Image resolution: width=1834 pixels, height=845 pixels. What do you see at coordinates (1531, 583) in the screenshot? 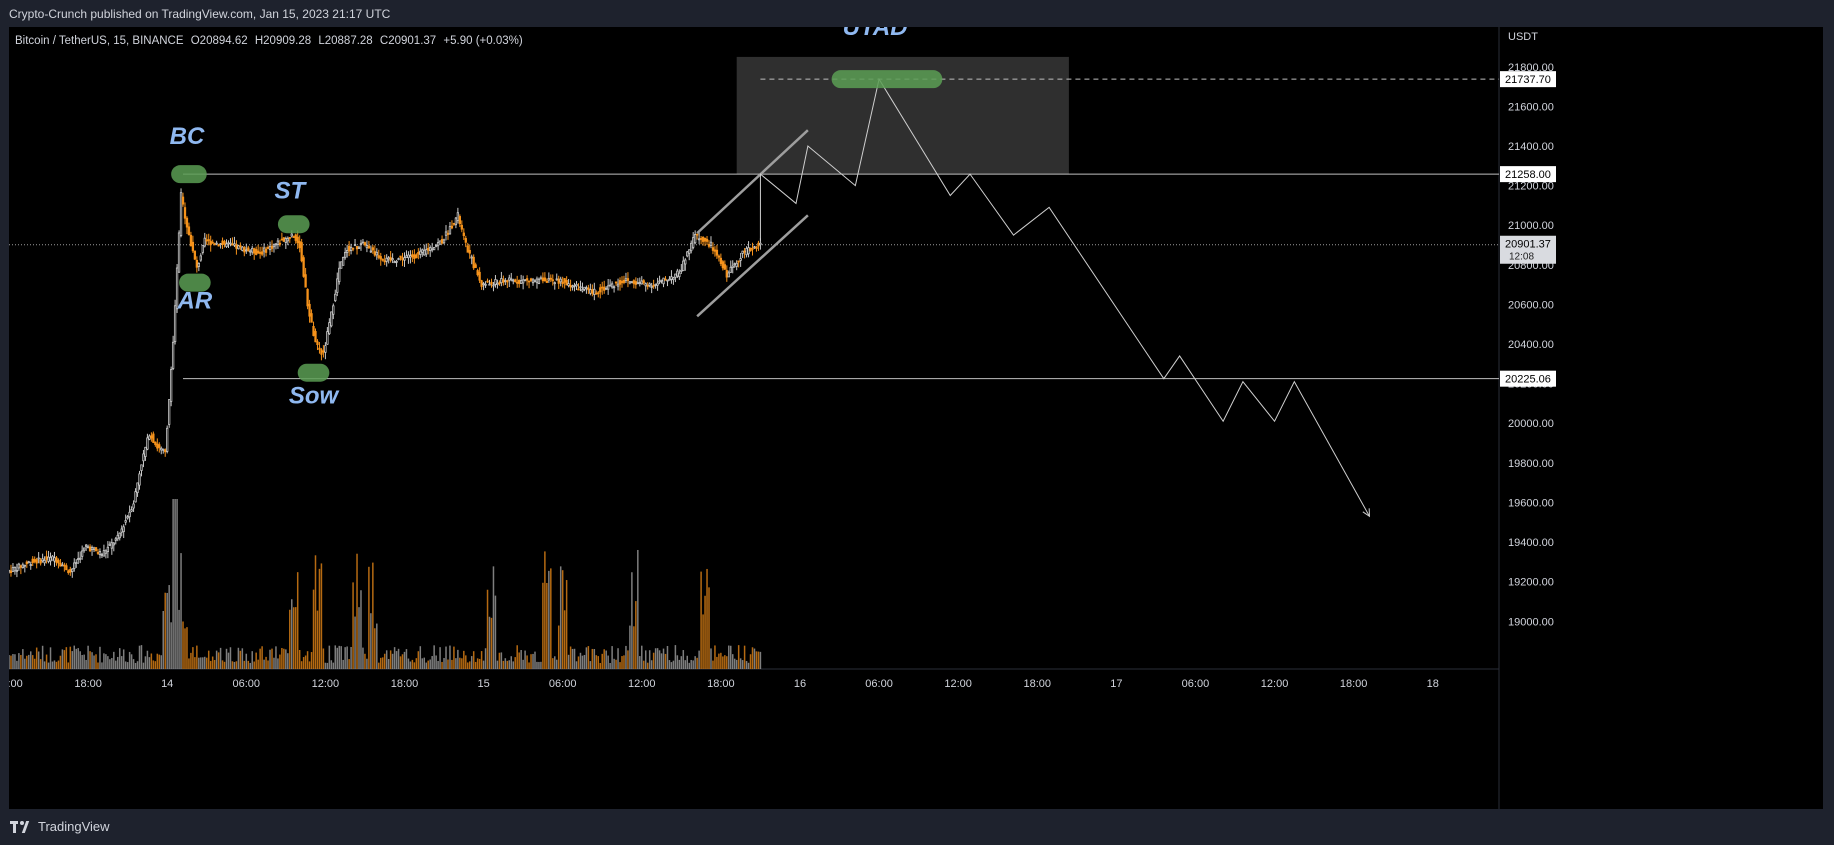
I see `y-tick-label: 19200.00` at bounding box center [1531, 583].